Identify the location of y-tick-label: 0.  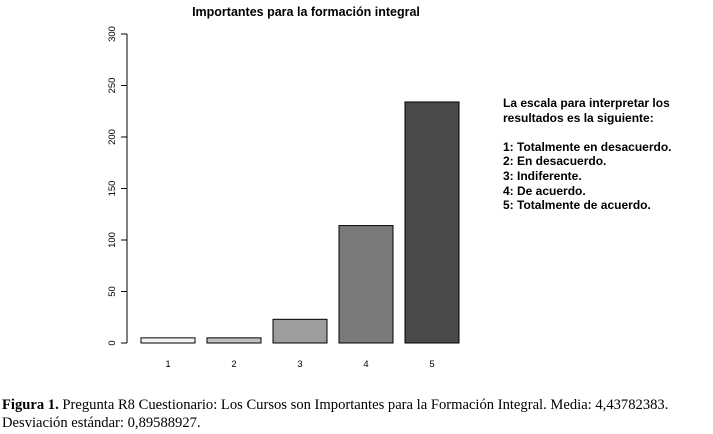
(112, 342).